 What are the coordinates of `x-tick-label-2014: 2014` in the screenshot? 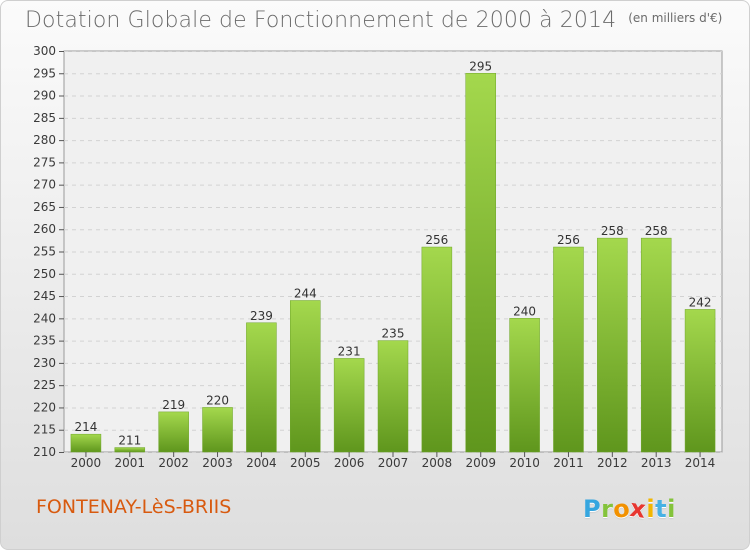 It's located at (700, 463).